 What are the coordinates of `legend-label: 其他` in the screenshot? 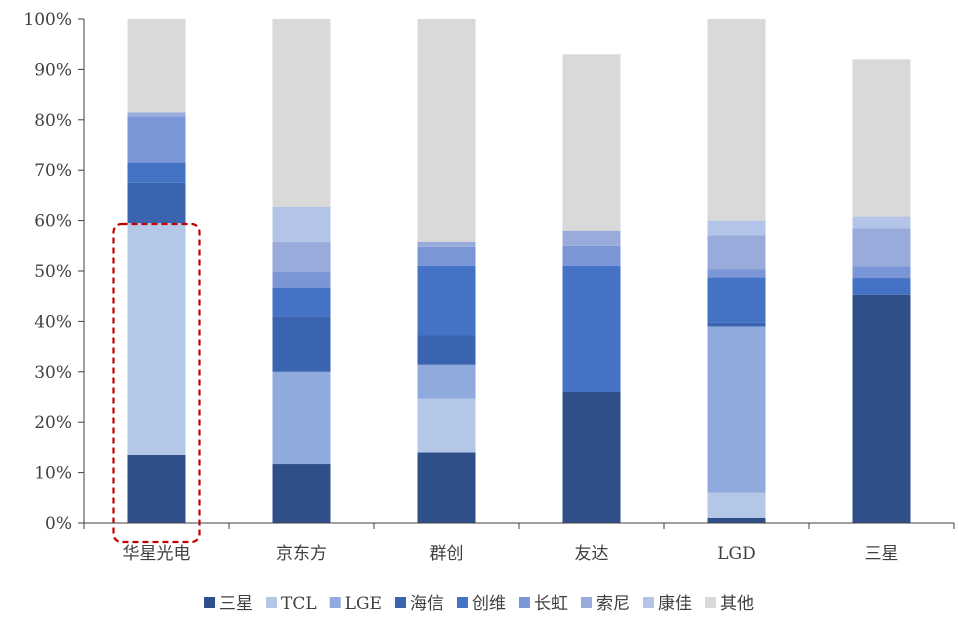 It's located at (737, 604).